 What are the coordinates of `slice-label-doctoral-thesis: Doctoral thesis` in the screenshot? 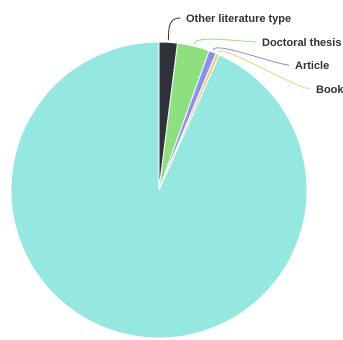 It's located at (301, 43).